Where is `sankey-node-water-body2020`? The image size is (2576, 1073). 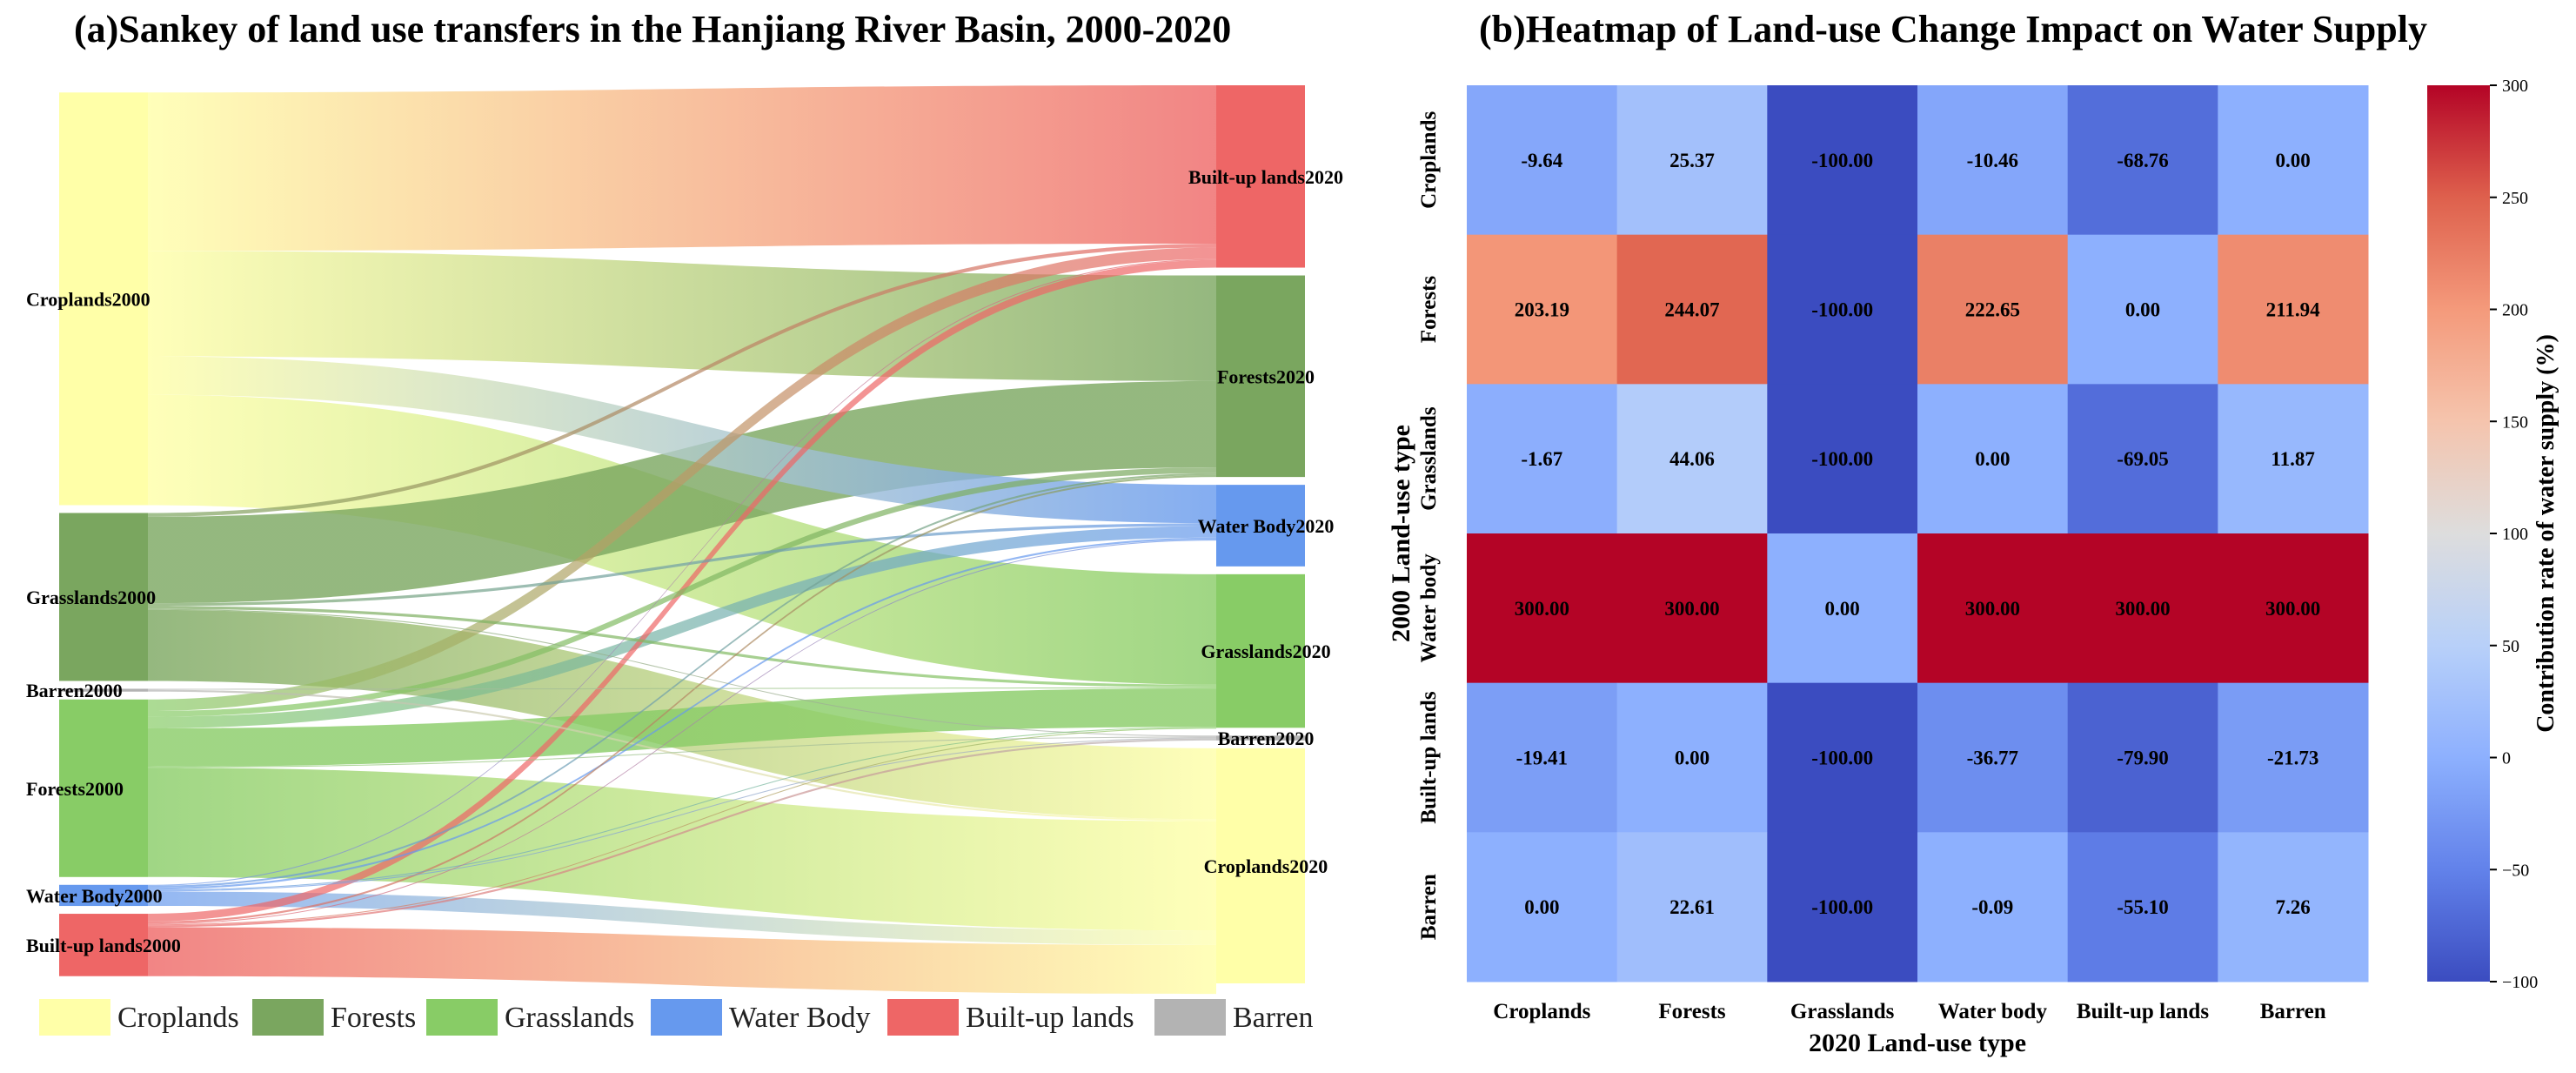
sankey-node-water-body2020 is located at coordinates (1260, 526).